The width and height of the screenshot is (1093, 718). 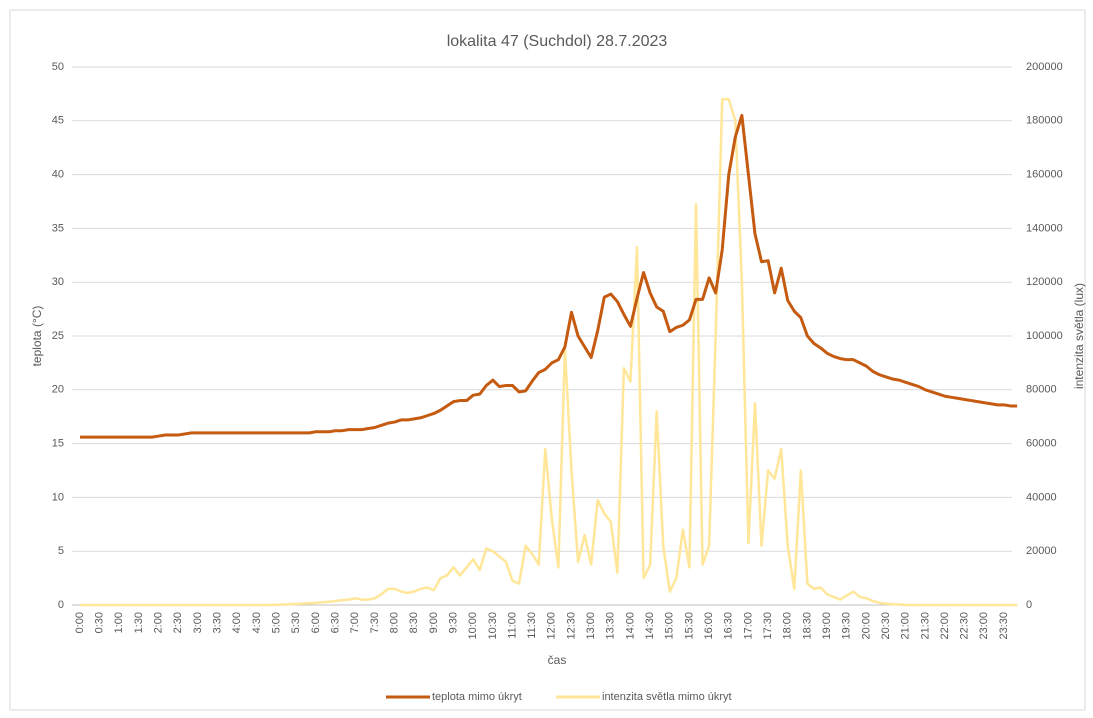 I want to click on x-tick-label: 3:00, so click(x=198, y=622).